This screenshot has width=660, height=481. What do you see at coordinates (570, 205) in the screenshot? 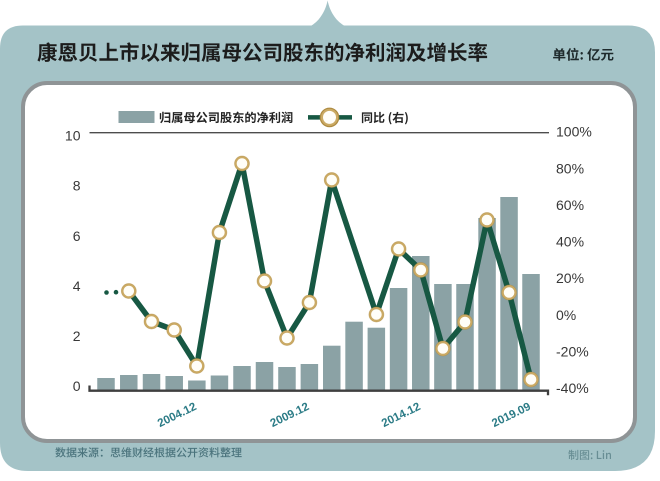
I see `svg-text: 60%` at bounding box center [570, 205].